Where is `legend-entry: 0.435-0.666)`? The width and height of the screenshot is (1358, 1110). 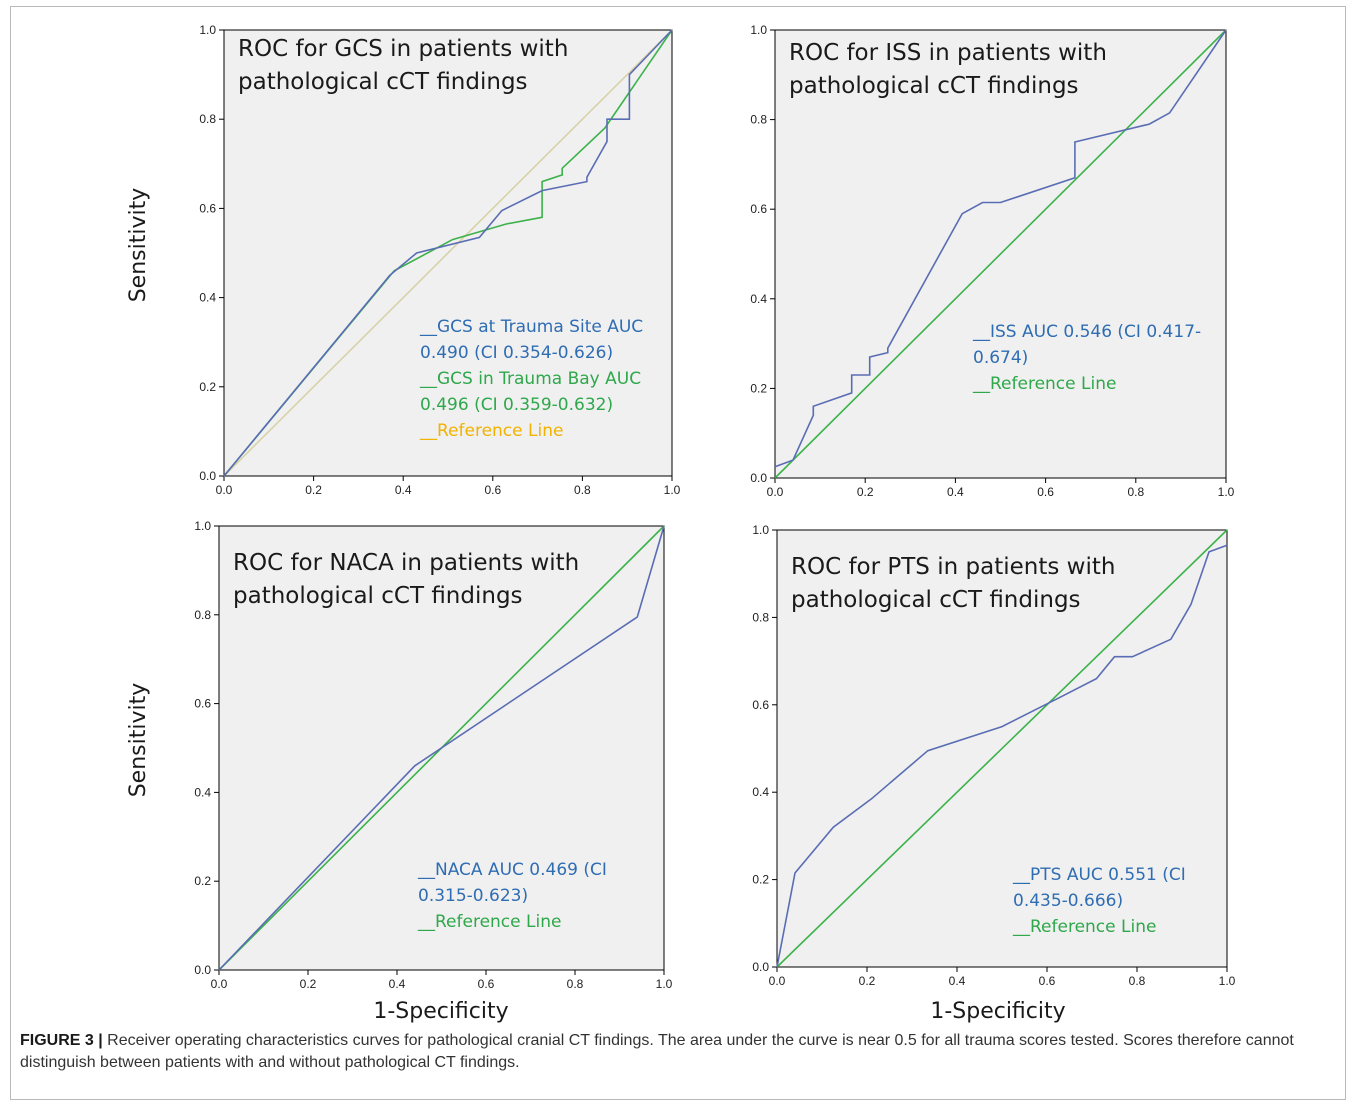 legend-entry: 0.435-0.666) is located at coordinates (1068, 901).